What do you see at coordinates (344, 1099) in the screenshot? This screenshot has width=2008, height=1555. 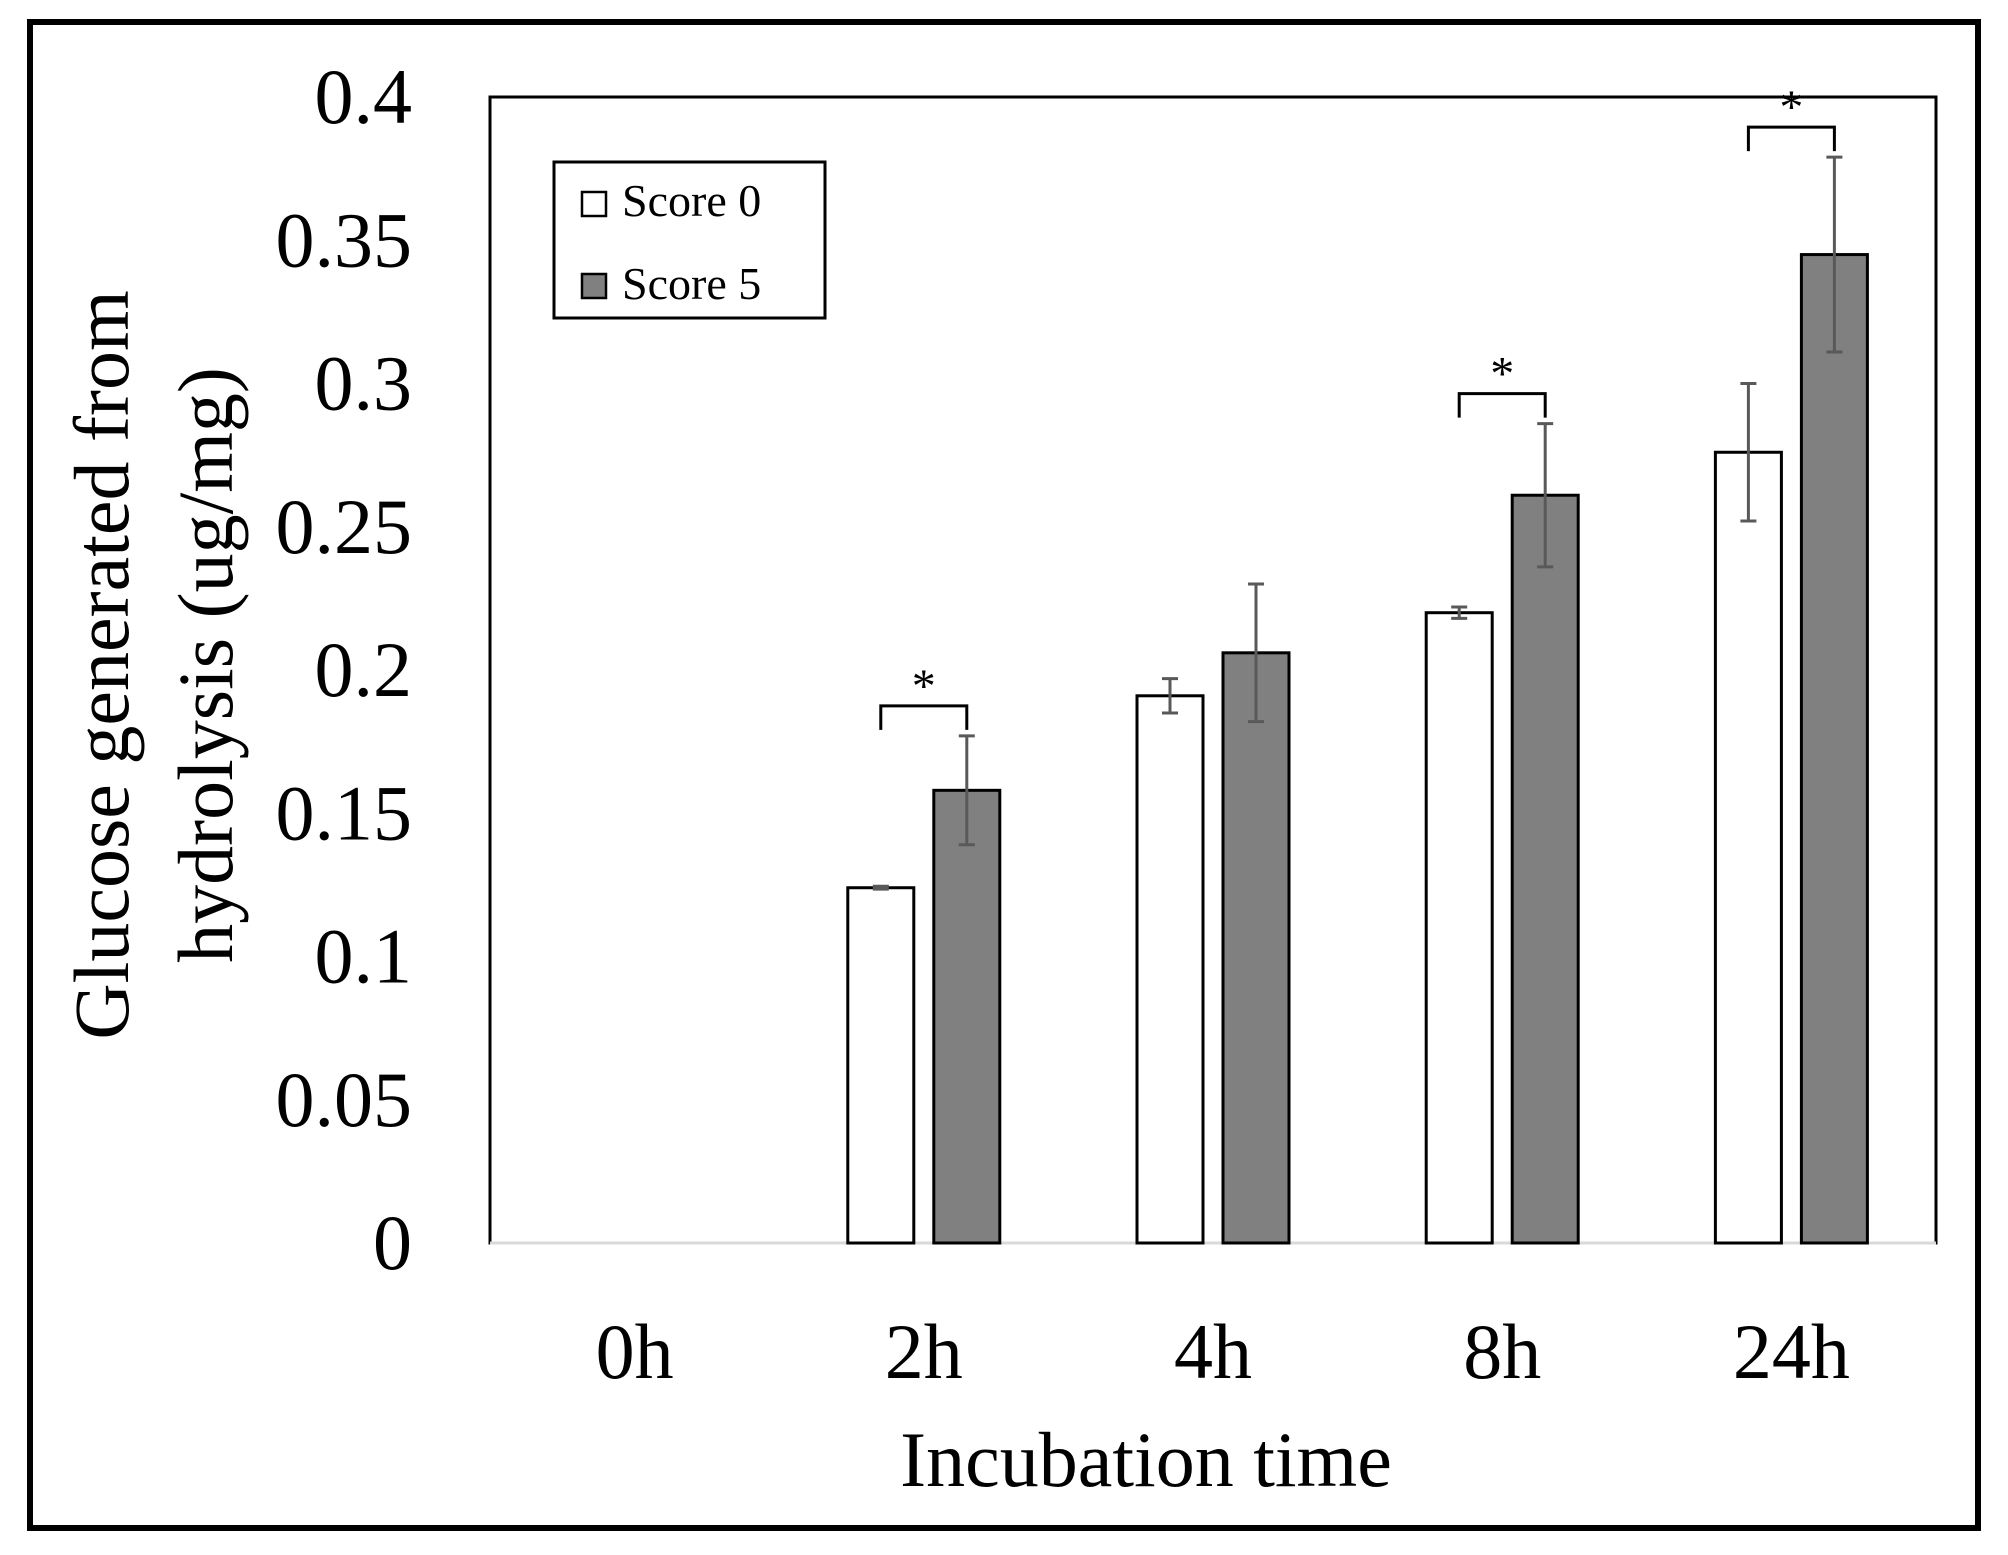 I see `y-tick-label-0.05: 0.05` at bounding box center [344, 1099].